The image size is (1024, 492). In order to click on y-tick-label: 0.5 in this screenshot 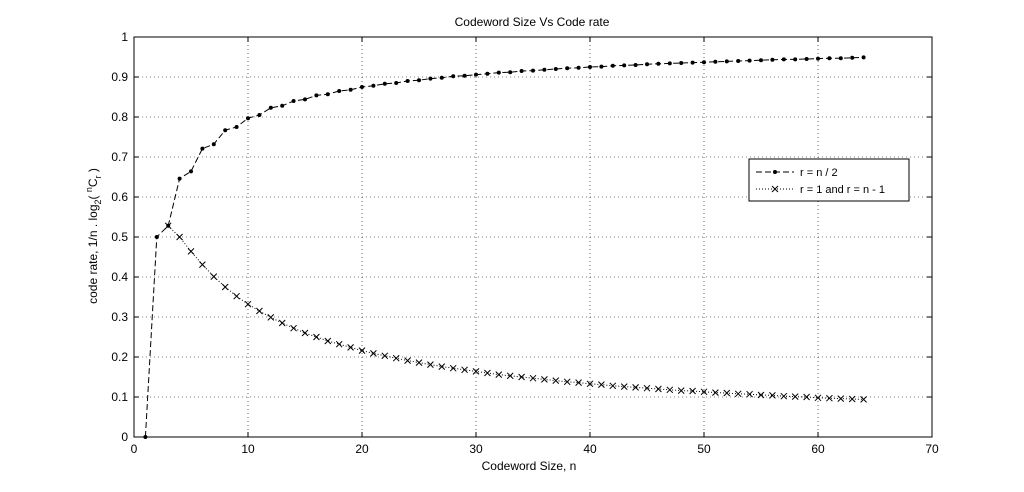, I will do `click(119, 237)`.